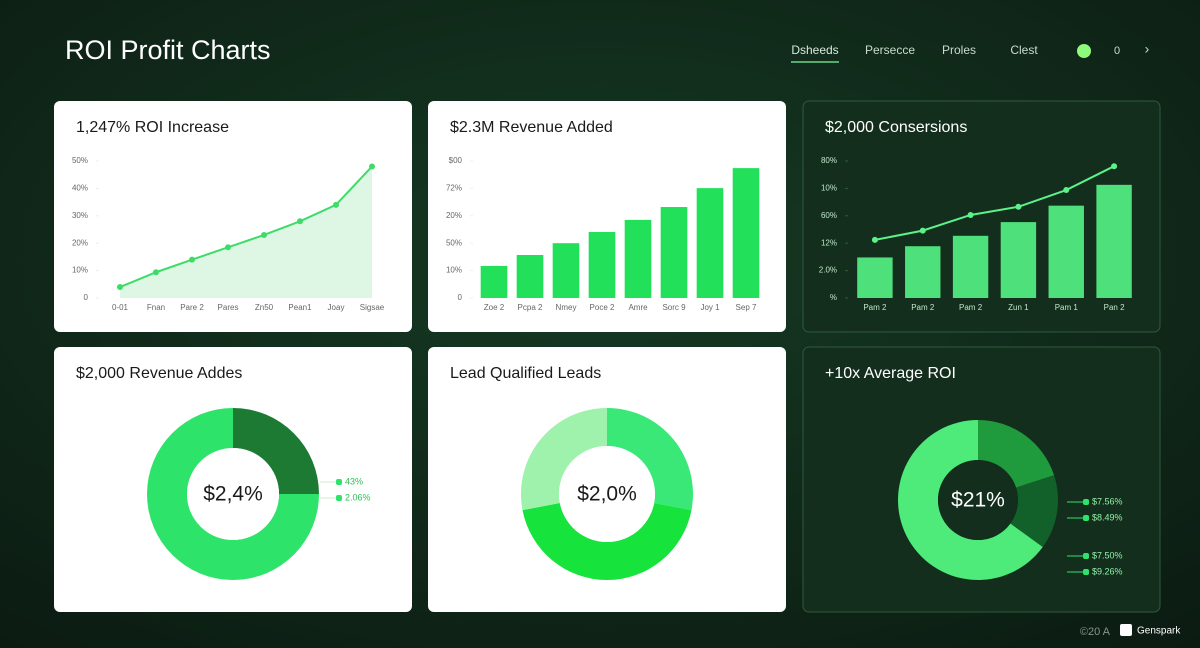 This screenshot has height=648, width=1200. Describe the element at coordinates (959, 50) in the screenshot. I see `nav-item: Proles` at that location.